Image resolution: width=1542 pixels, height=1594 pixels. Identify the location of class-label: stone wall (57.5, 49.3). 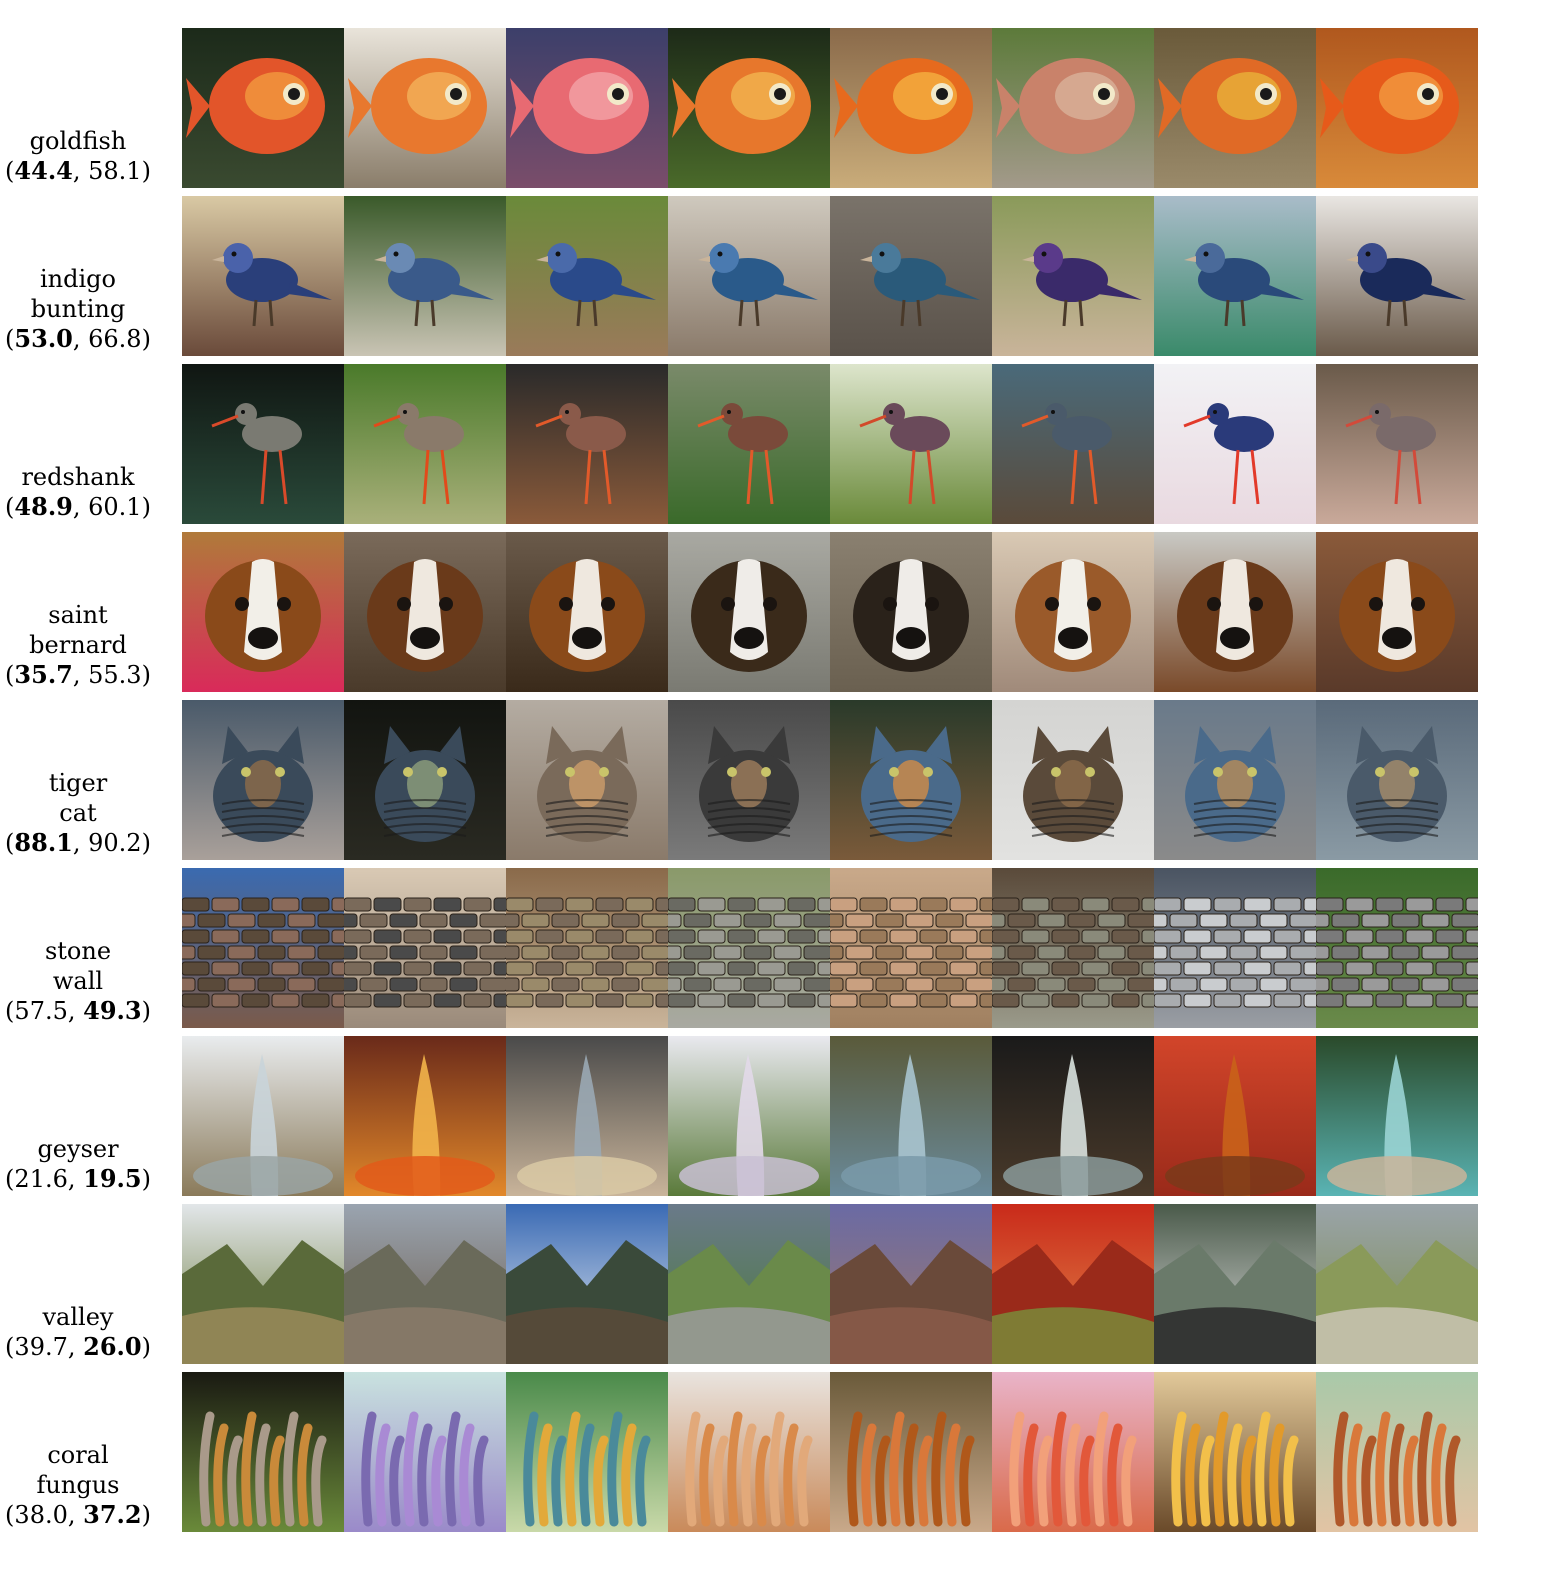
(78, 948).